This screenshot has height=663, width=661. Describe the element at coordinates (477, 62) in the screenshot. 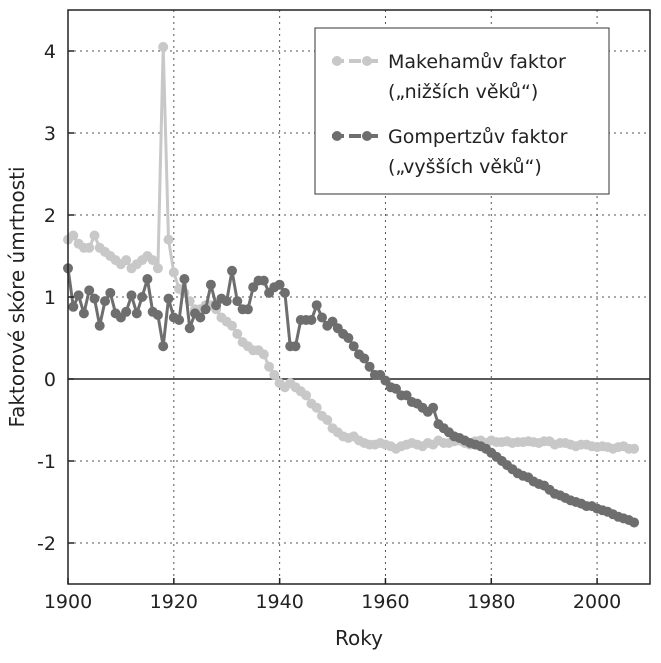

I see `legend-makeham-label: Makehamův faktor` at that location.